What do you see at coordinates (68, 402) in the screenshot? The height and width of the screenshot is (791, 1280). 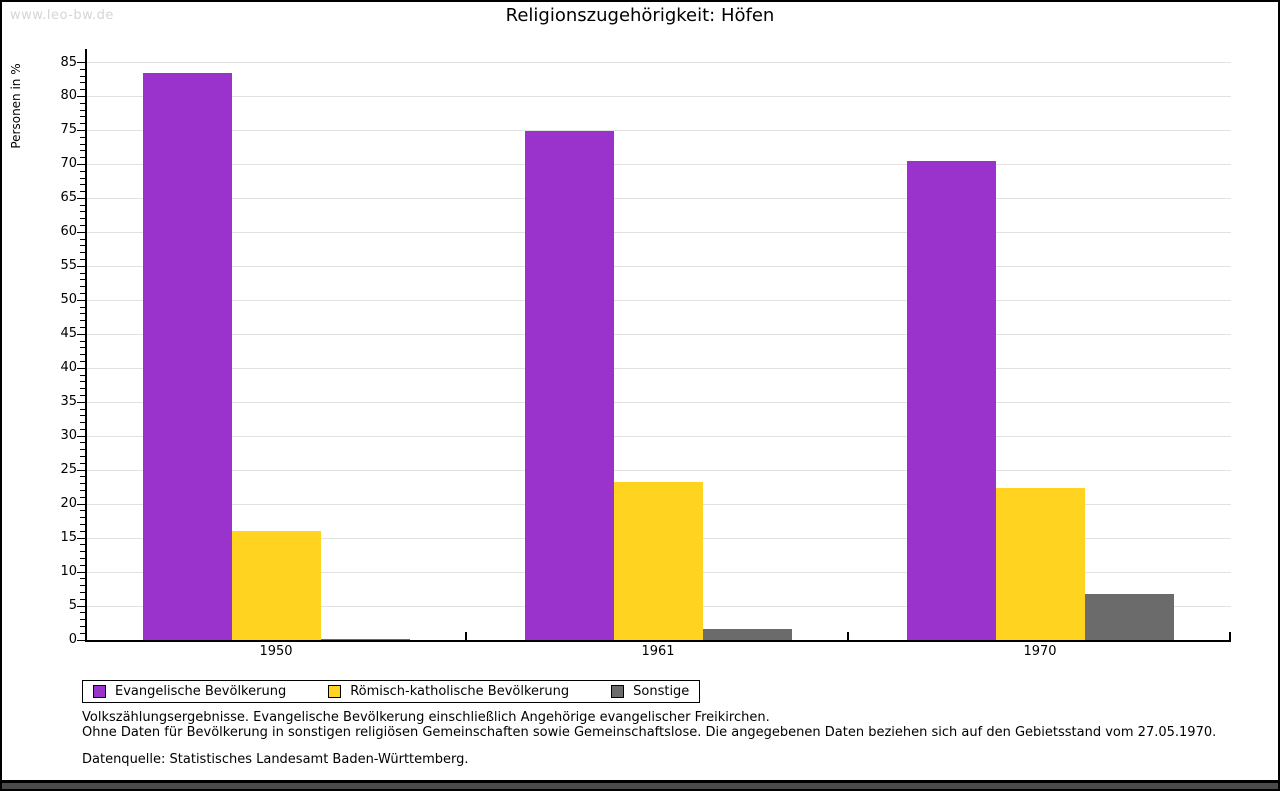 I see `y-tick-label: 35` at bounding box center [68, 402].